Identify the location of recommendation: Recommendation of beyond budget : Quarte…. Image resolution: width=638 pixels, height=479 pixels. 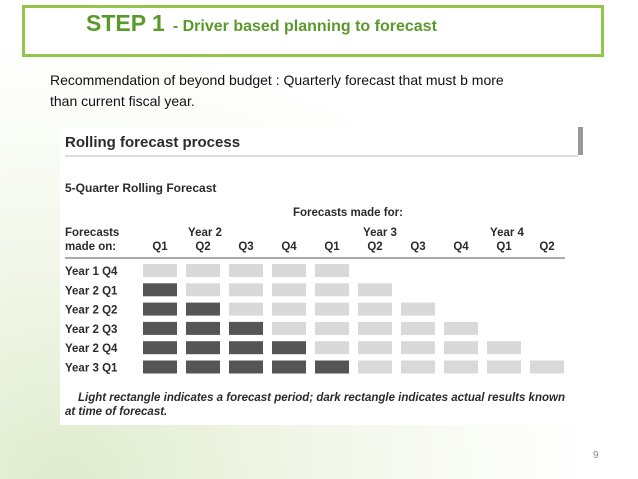
(277, 91).